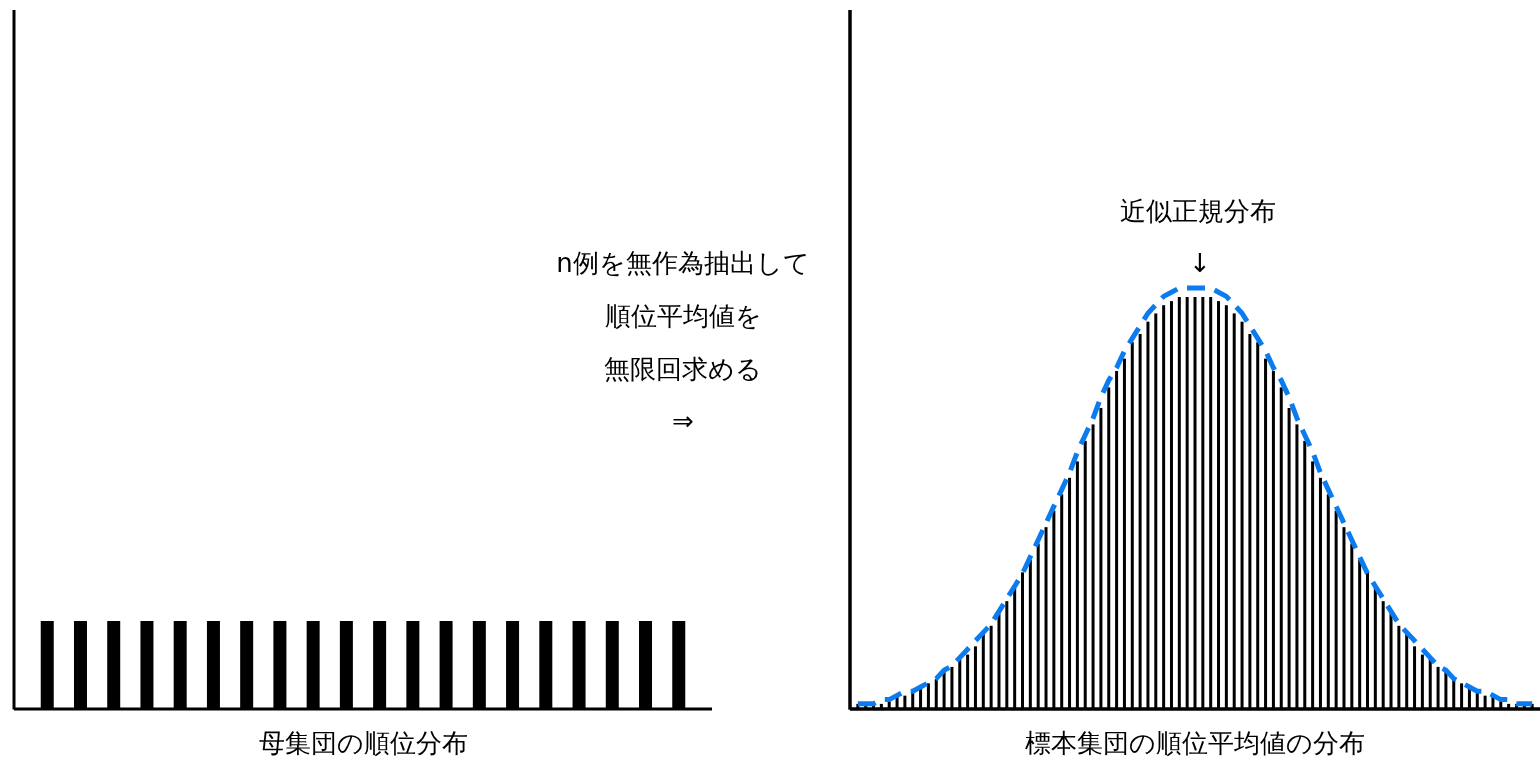 The height and width of the screenshot is (762, 1540). Describe the element at coordinates (363, 743) in the screenshot. I see `x-axis-title: 母集団の順位分布` at that location.